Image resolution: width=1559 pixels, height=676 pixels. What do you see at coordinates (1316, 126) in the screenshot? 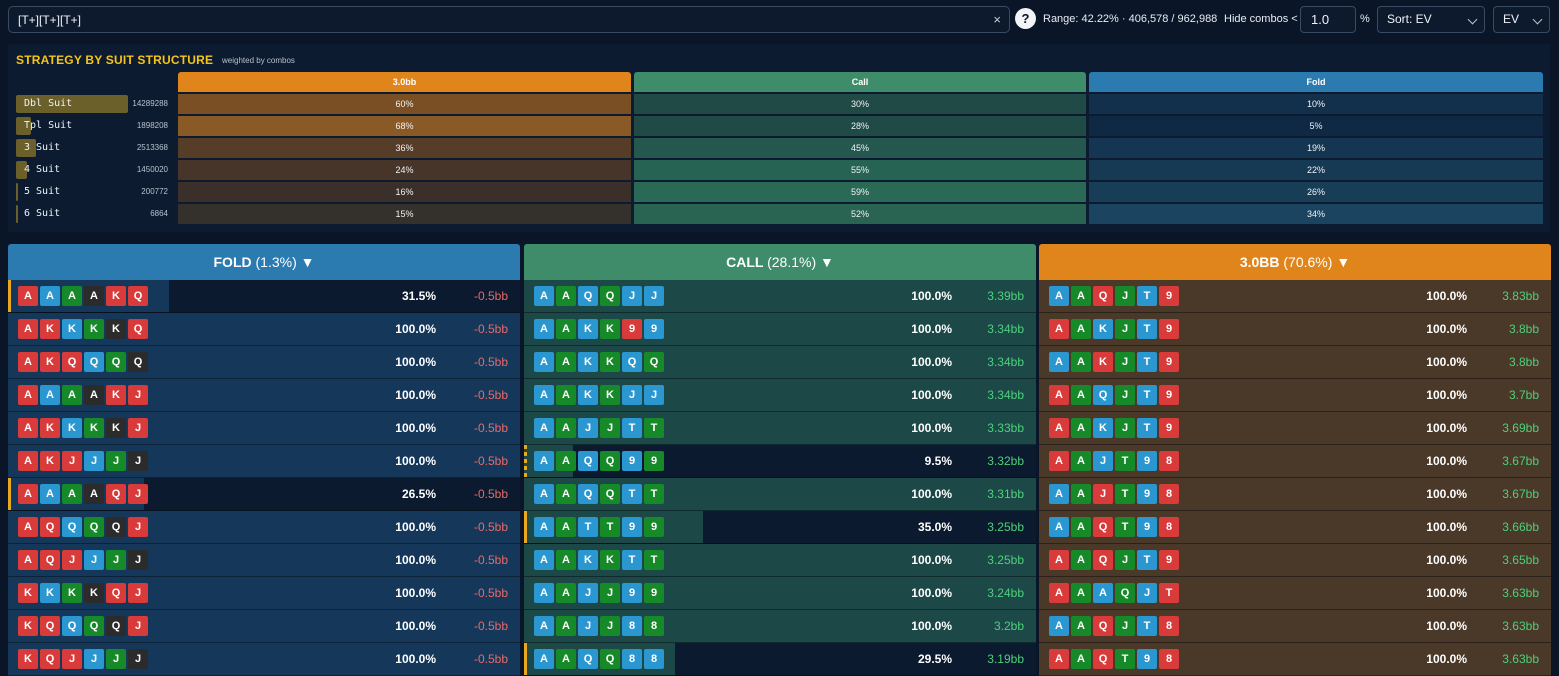
I see `strategy-cell-fold: 5%` at bounding box center [1316, 126].